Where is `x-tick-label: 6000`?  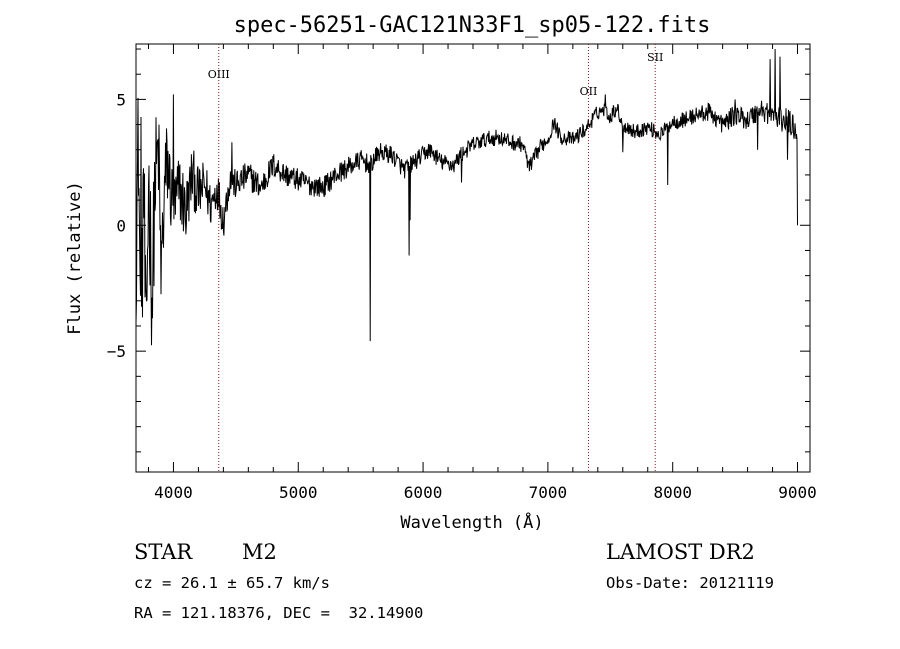 x-tick-label: 6000 is located at coordinates (423, 492).